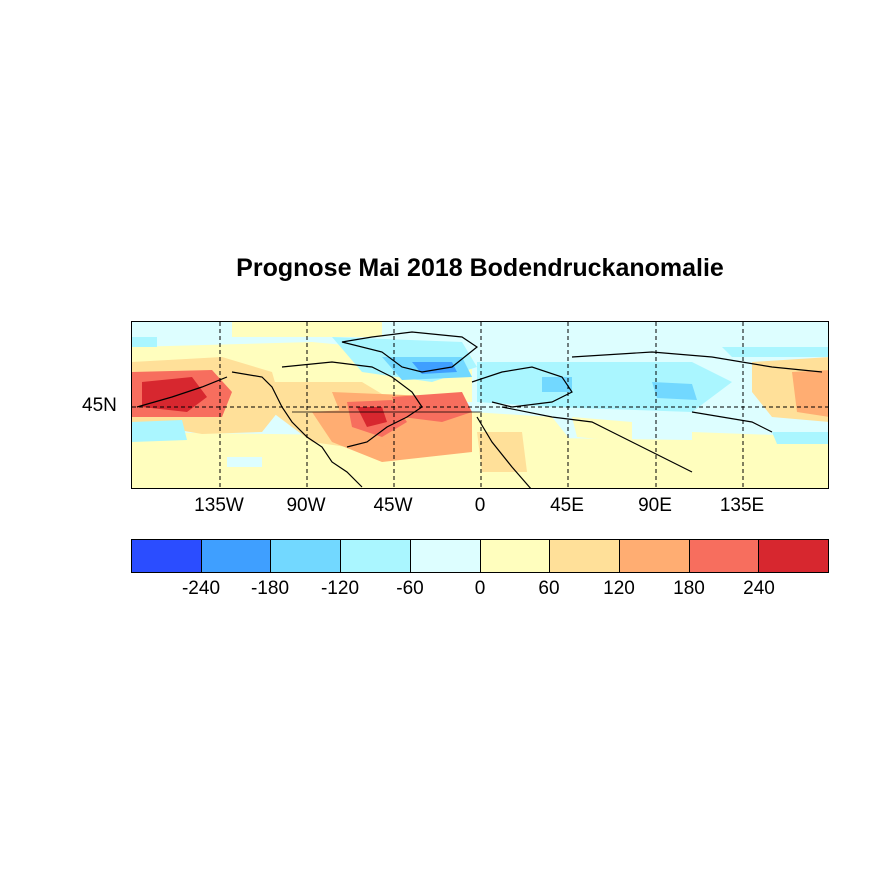  Describe the element at coordinates (270, 588) in the screenshot. I see `colorbar-label: -180` at that location.